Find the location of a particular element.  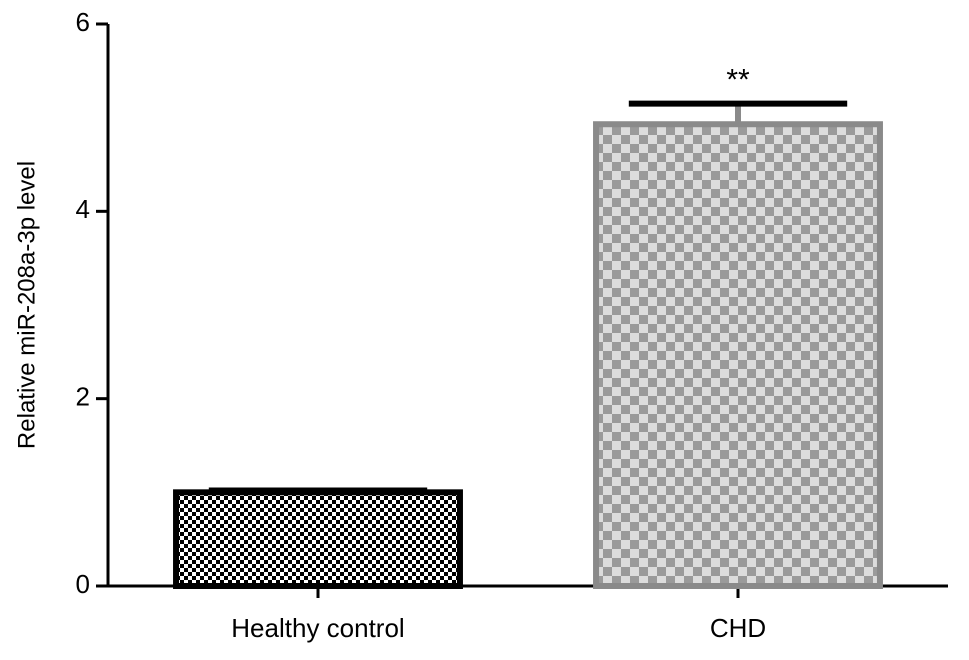

significance-label: ** is located at coordinates (738, 80).